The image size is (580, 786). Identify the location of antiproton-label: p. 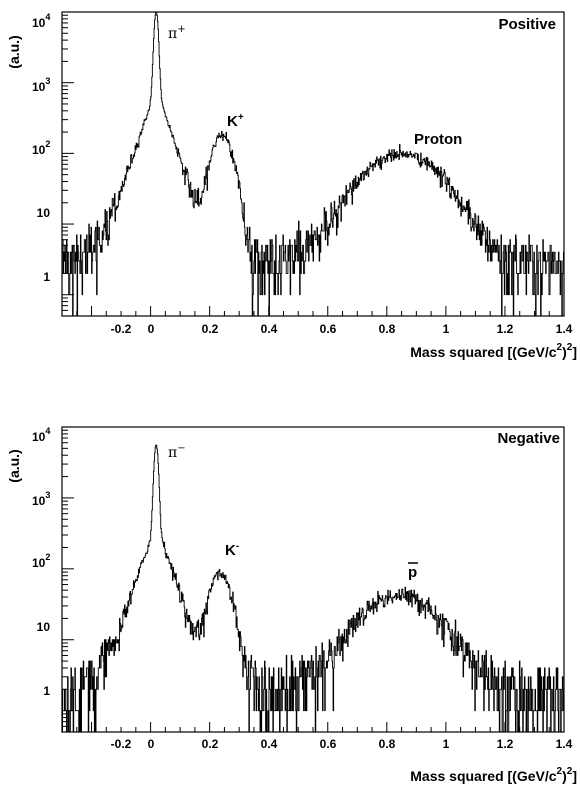
(412, 572).